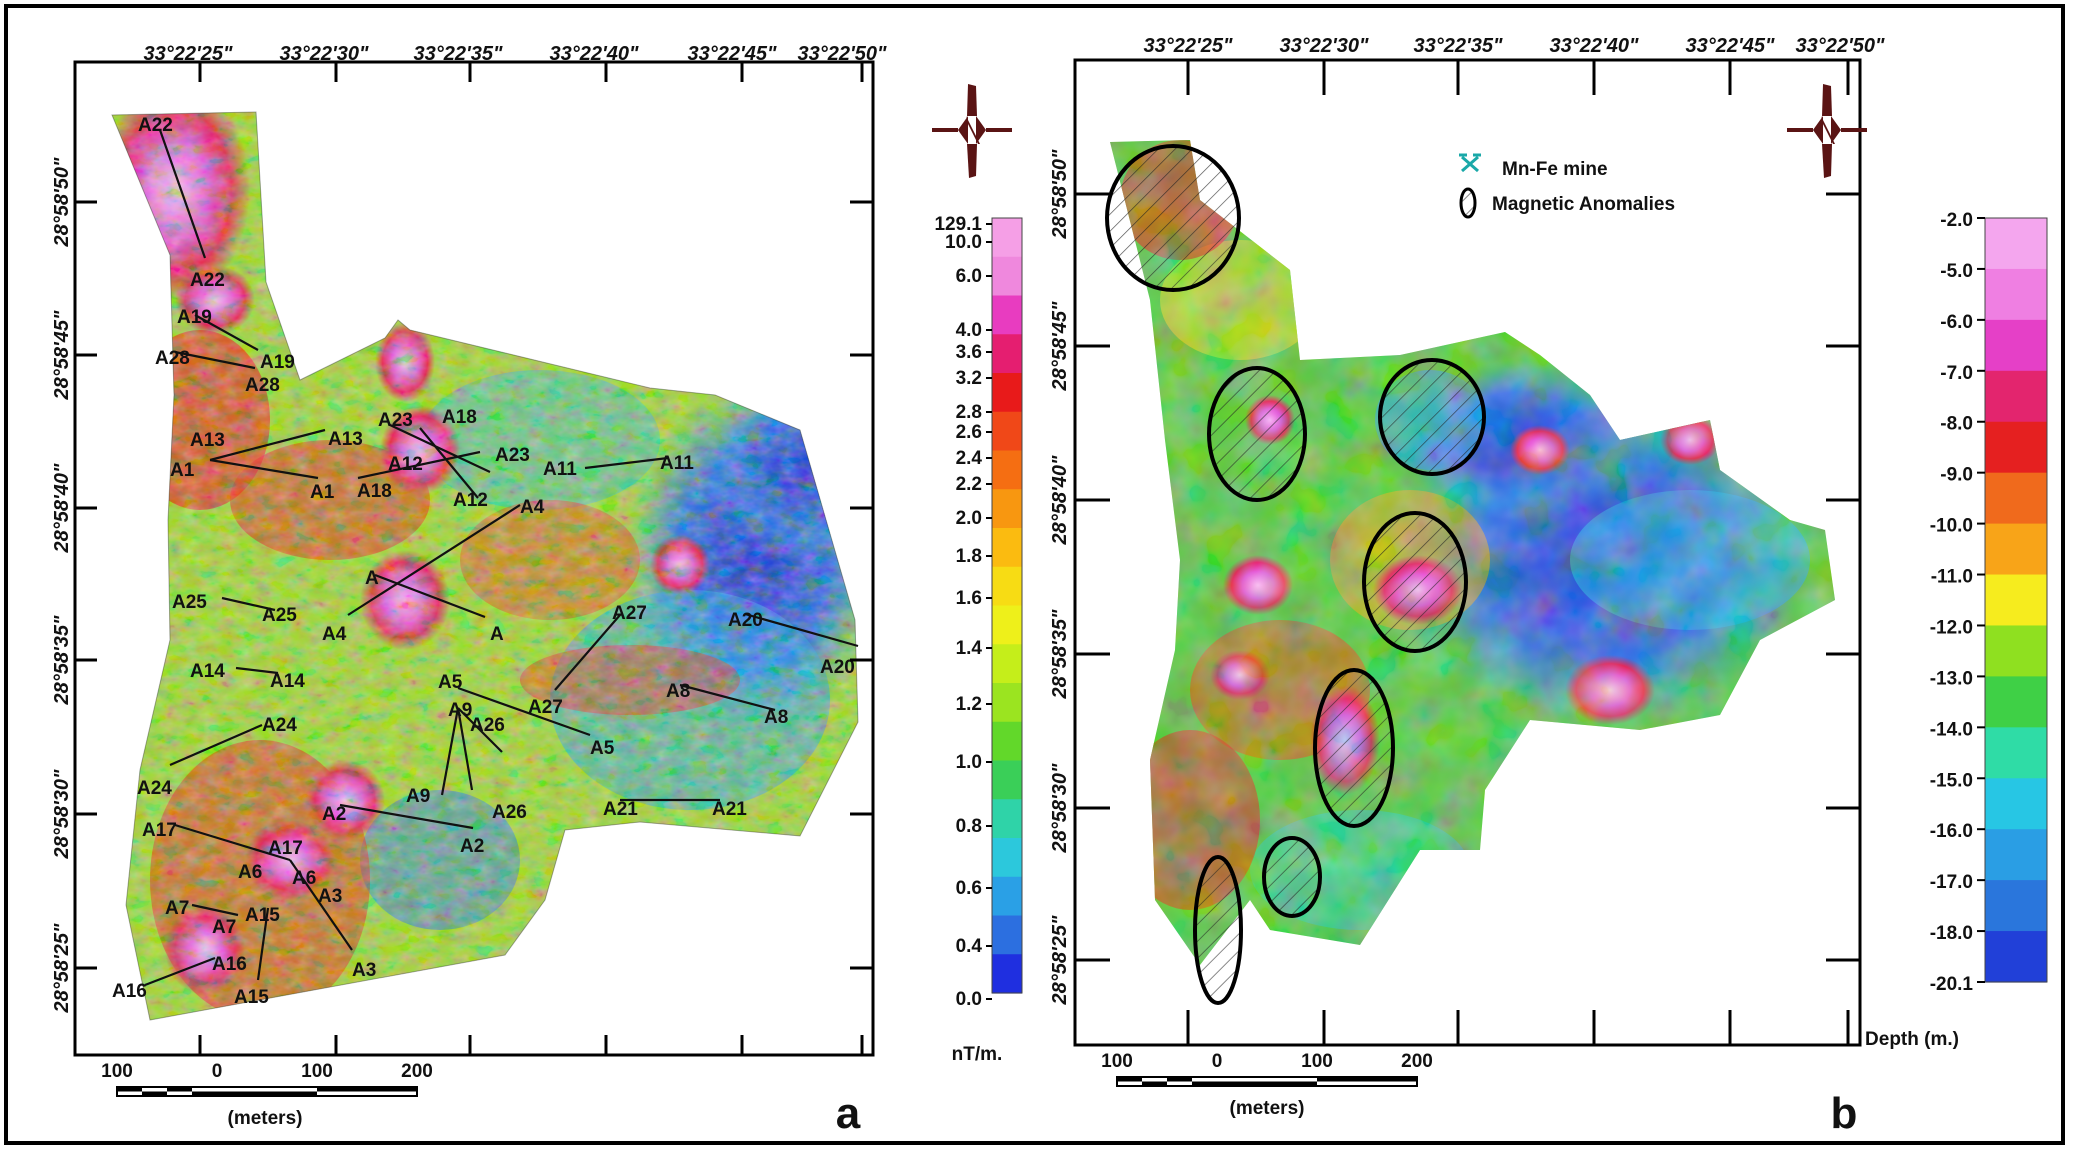 Image resolution: width=2073 pixels, height=1152 pixels. I want to click on colorbar-b-tick-label: -7.0, so click(1956, 373).